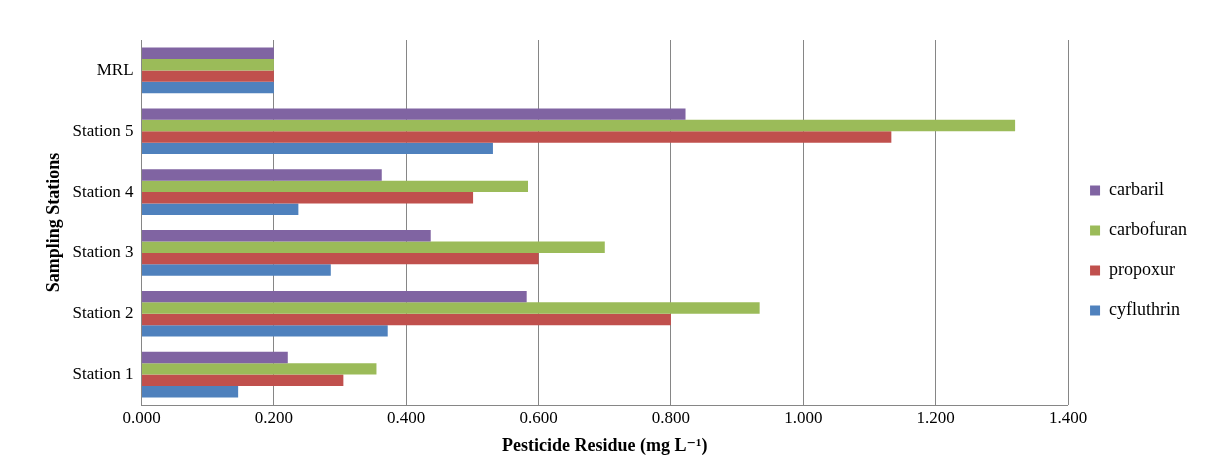  Describe the element at coordinates (935, 417) in the screenshot. I see `x-tick-label: 1.200` at that location.